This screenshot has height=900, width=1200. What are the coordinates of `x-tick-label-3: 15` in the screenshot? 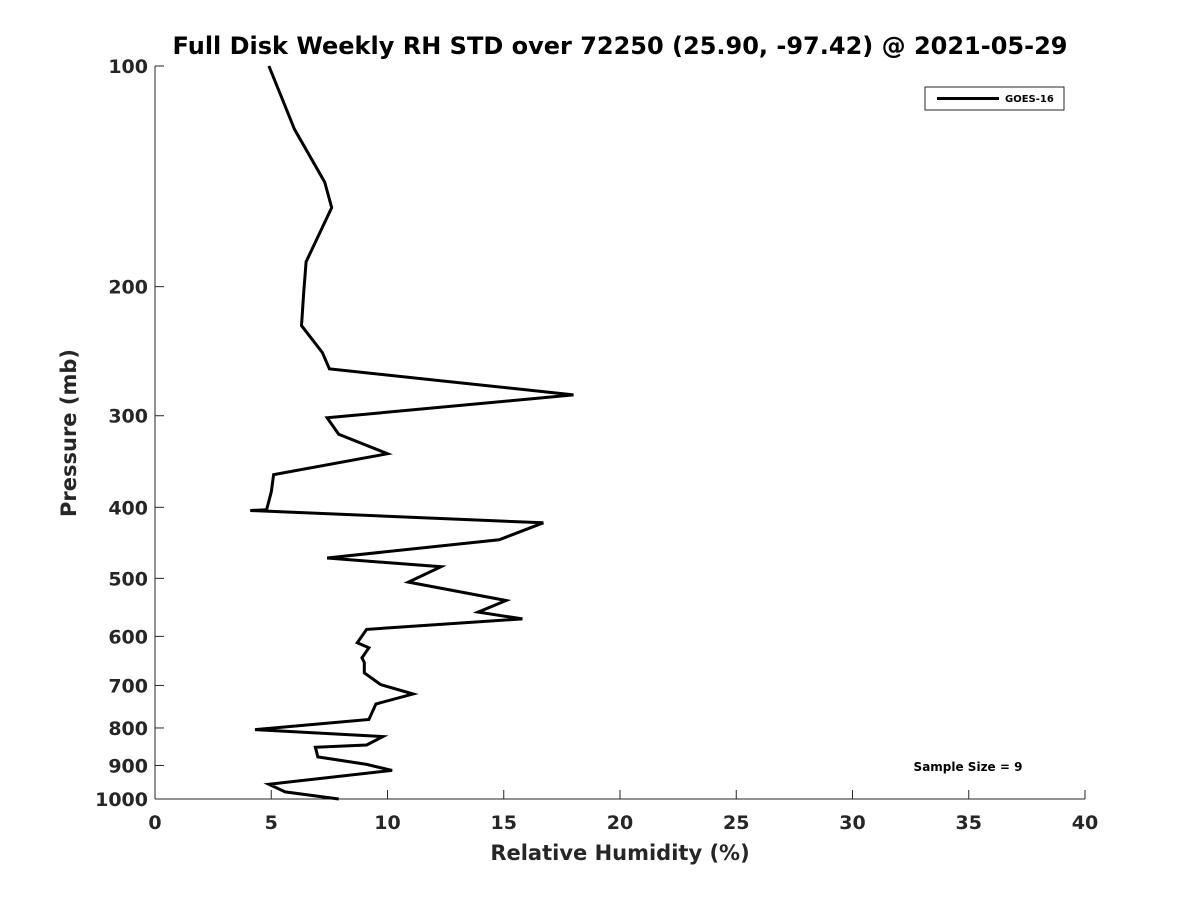 It's located at (504, 823).